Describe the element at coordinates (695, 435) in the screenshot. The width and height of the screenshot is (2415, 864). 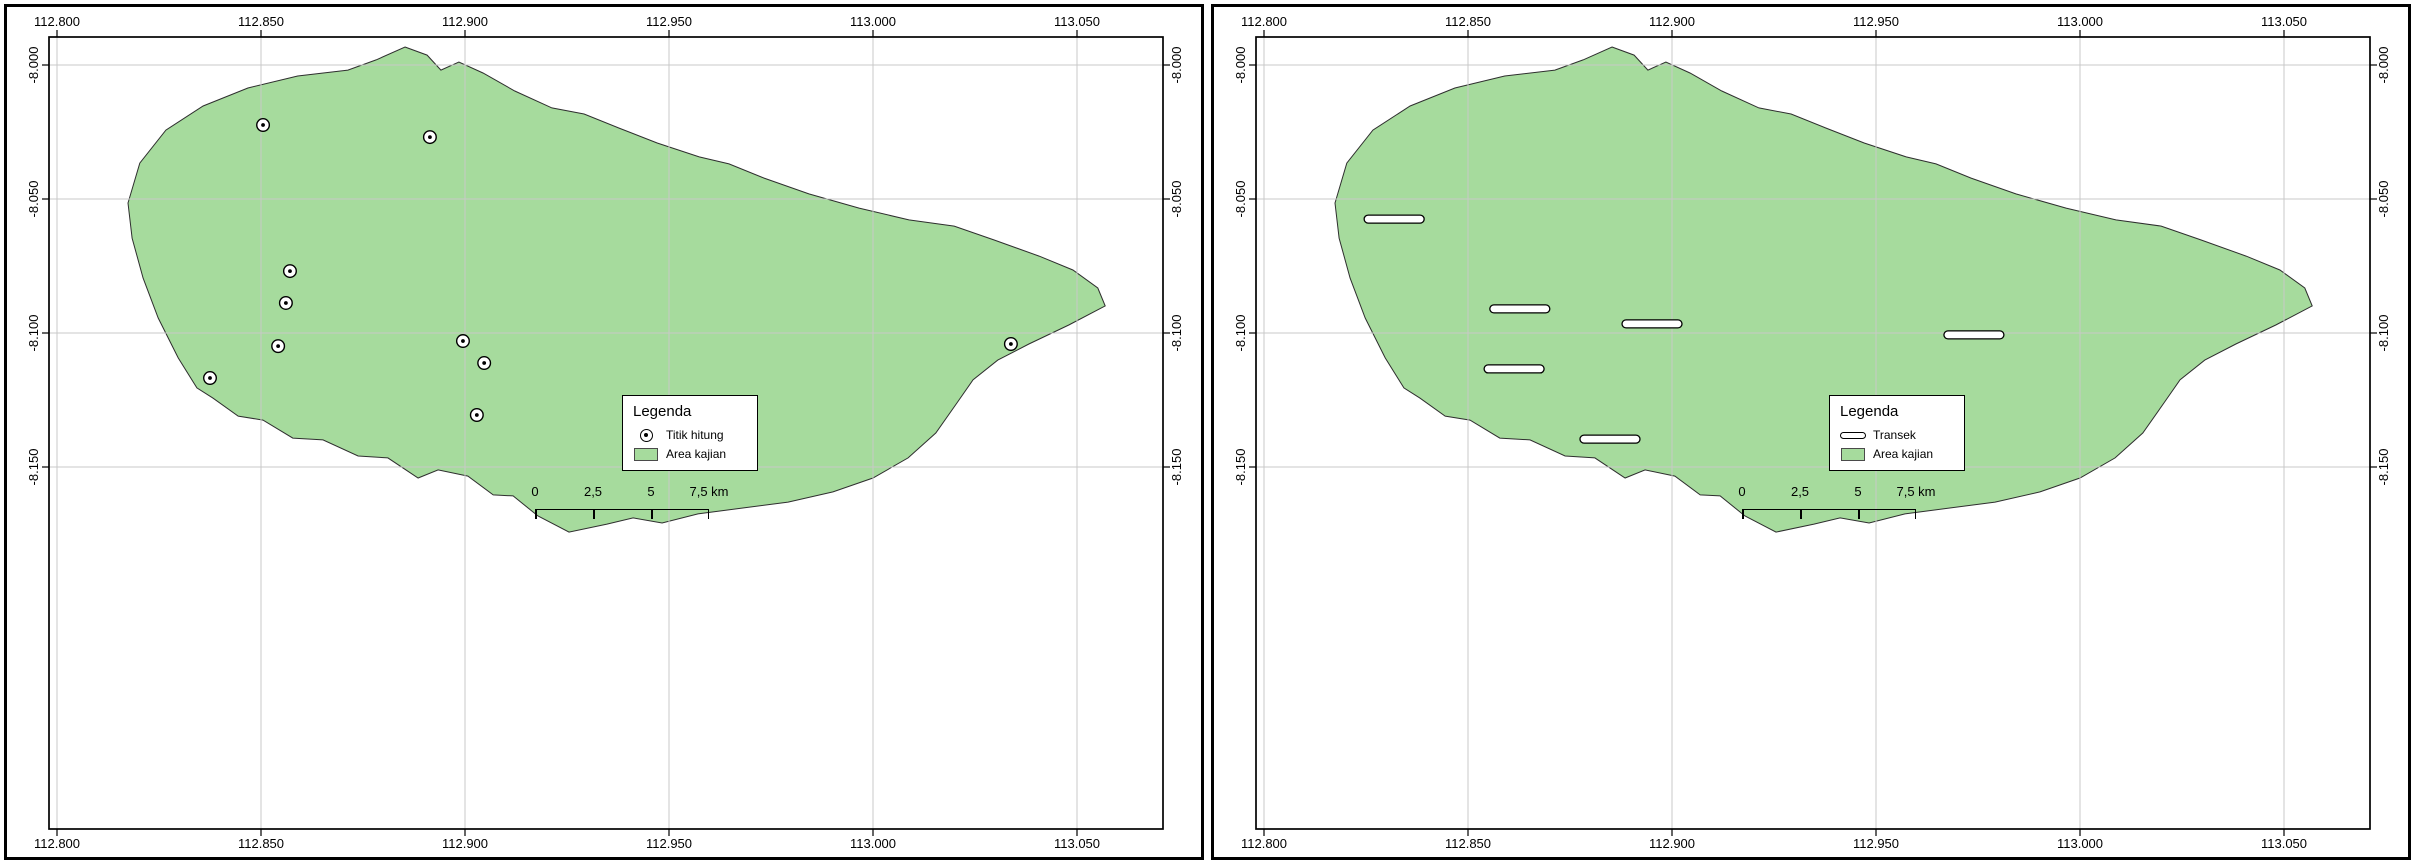
I see `legend-item-label: Titik hitung` at that location.